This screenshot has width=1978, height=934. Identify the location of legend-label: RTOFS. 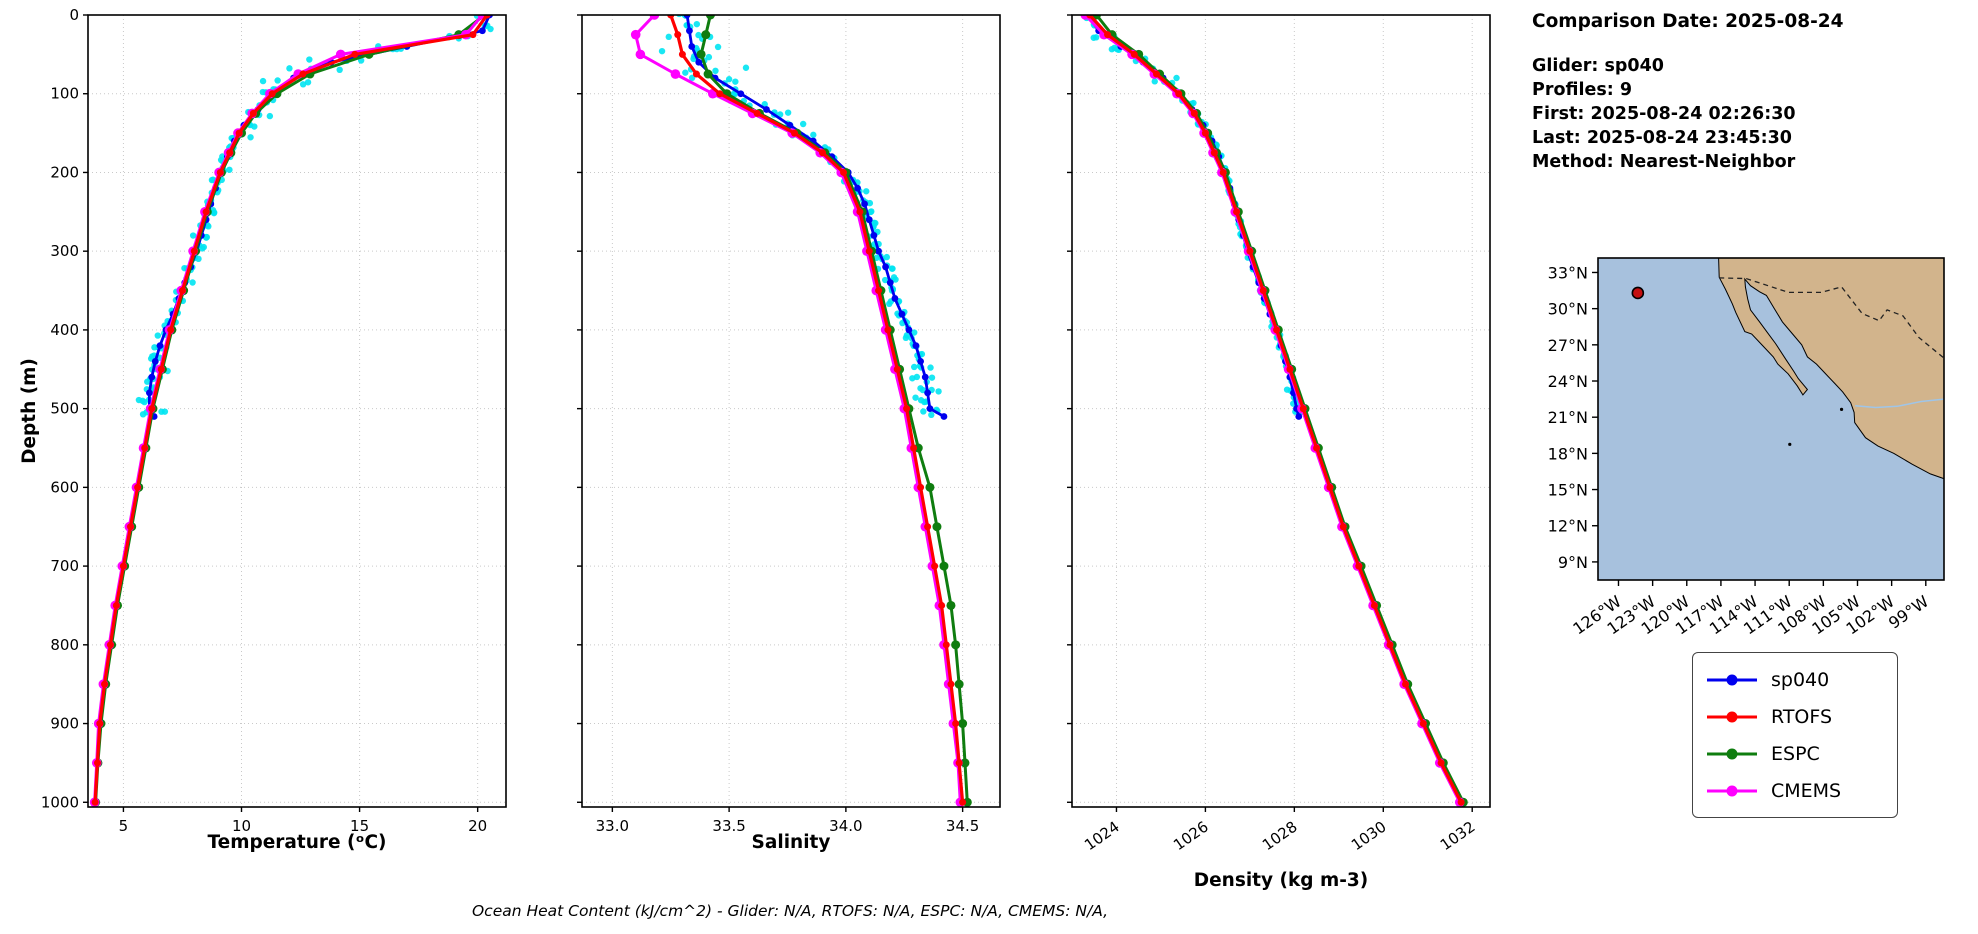
(1802, 716).